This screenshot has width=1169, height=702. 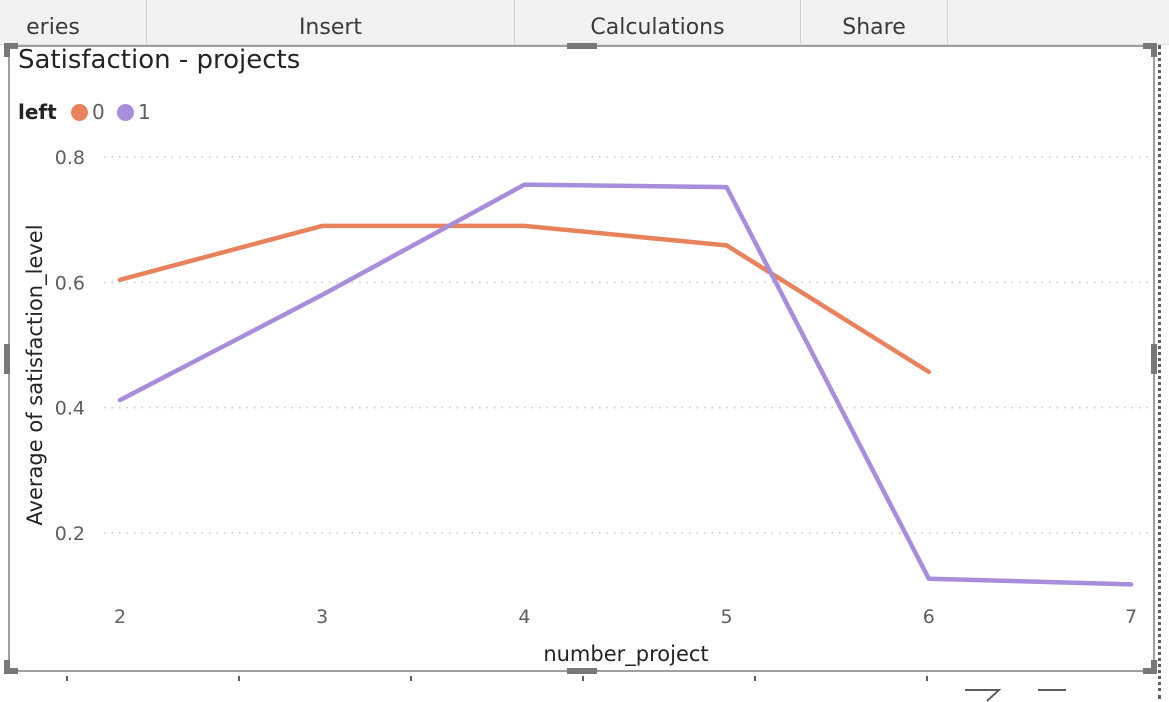 I want to click on resize-handle-bottom-right, so click(x=1150, y=671).